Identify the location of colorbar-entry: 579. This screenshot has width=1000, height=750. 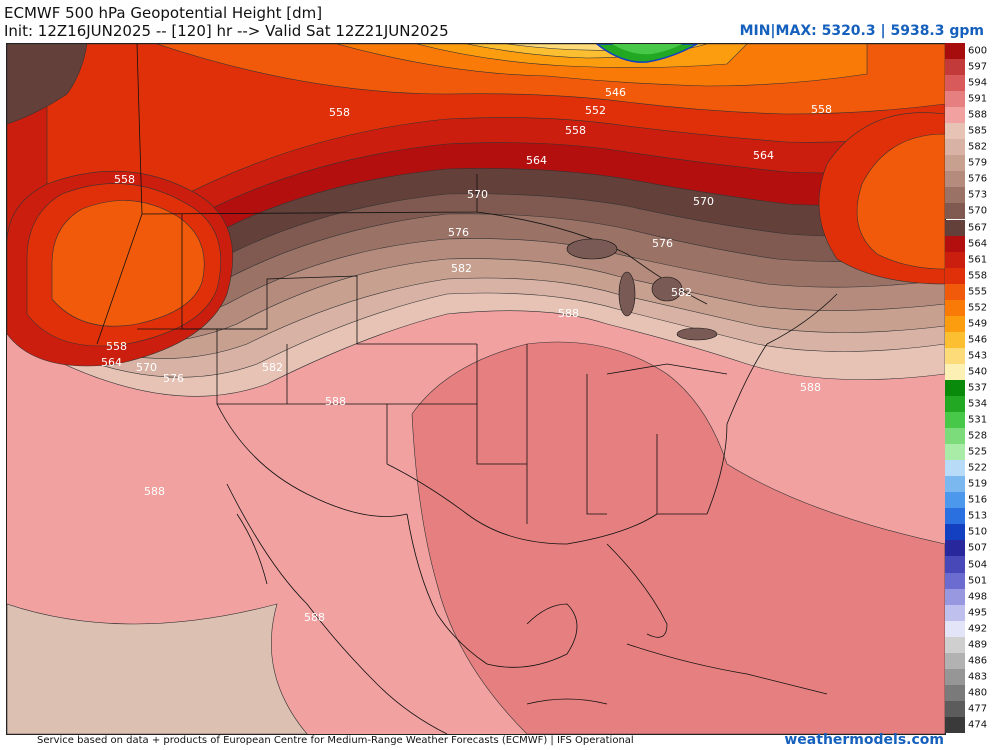
(972, 163).